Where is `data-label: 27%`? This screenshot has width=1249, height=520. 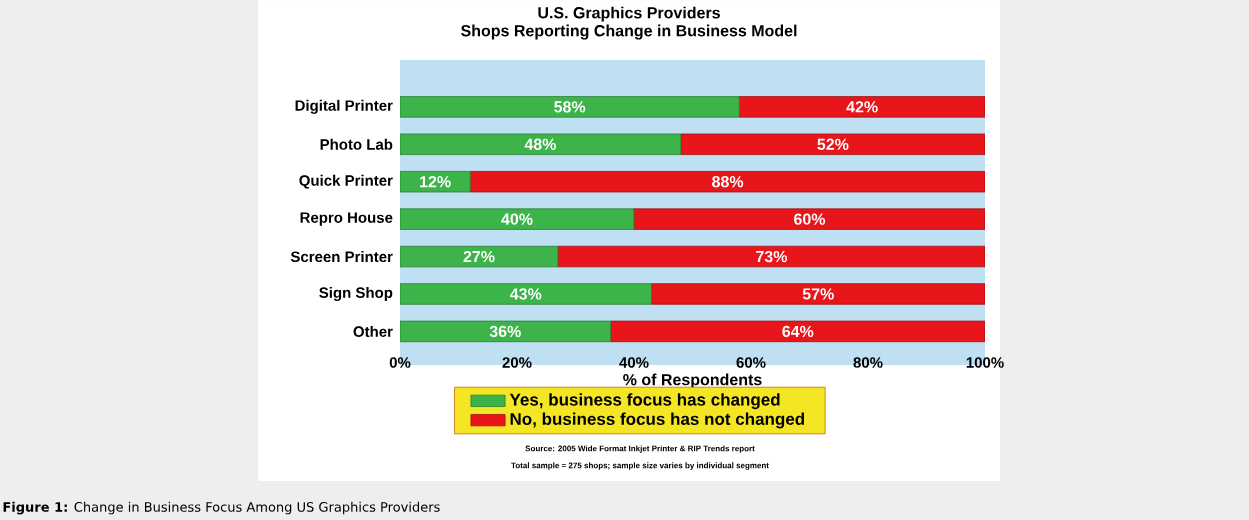
data-label: 27% is located at coordinates (479, 256).